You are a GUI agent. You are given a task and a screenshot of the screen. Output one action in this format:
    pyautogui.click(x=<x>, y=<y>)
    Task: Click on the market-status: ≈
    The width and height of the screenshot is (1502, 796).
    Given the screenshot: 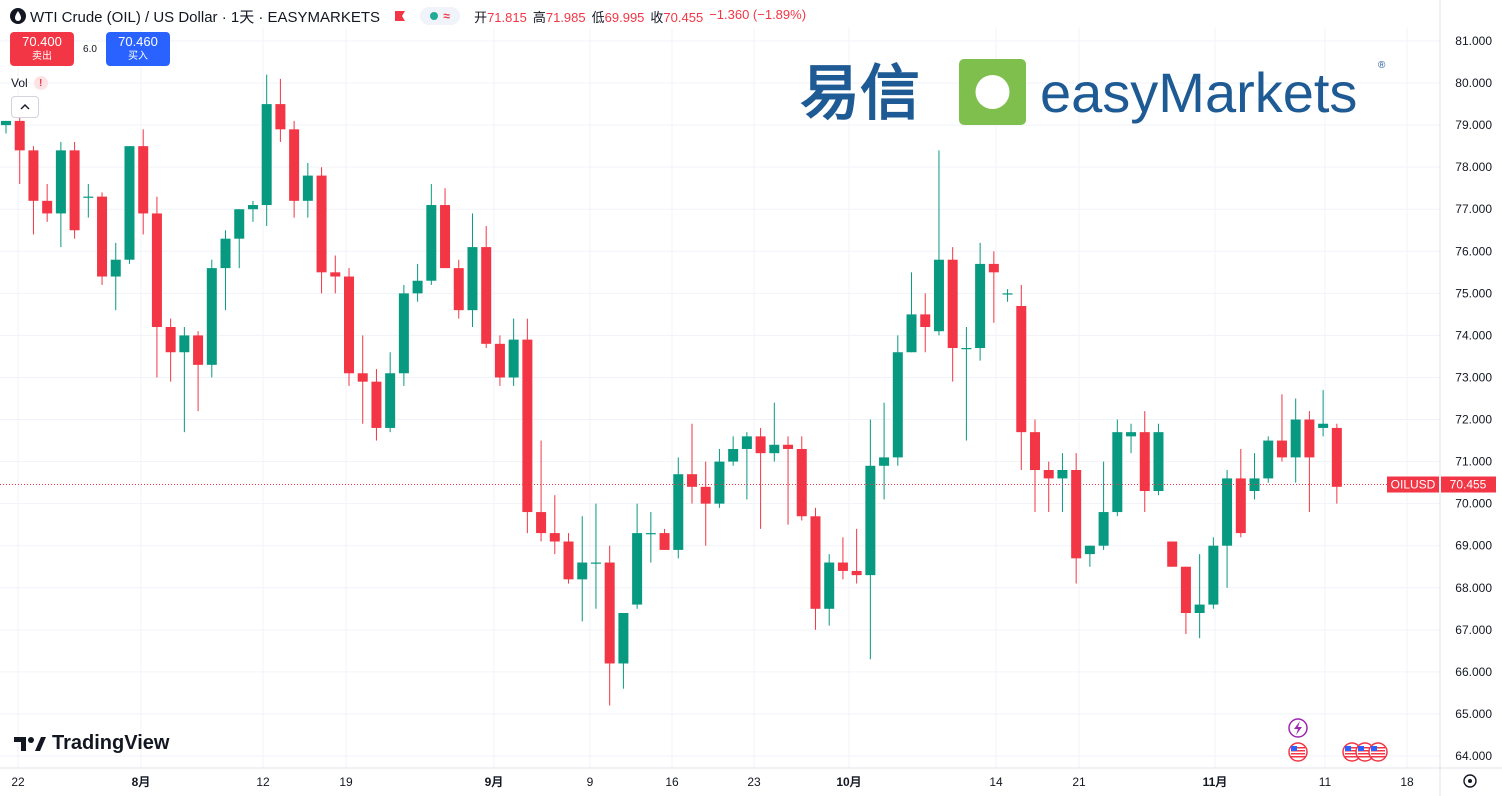 What is the action you would take?
    pyautogui.click(x=440, y=16)
    